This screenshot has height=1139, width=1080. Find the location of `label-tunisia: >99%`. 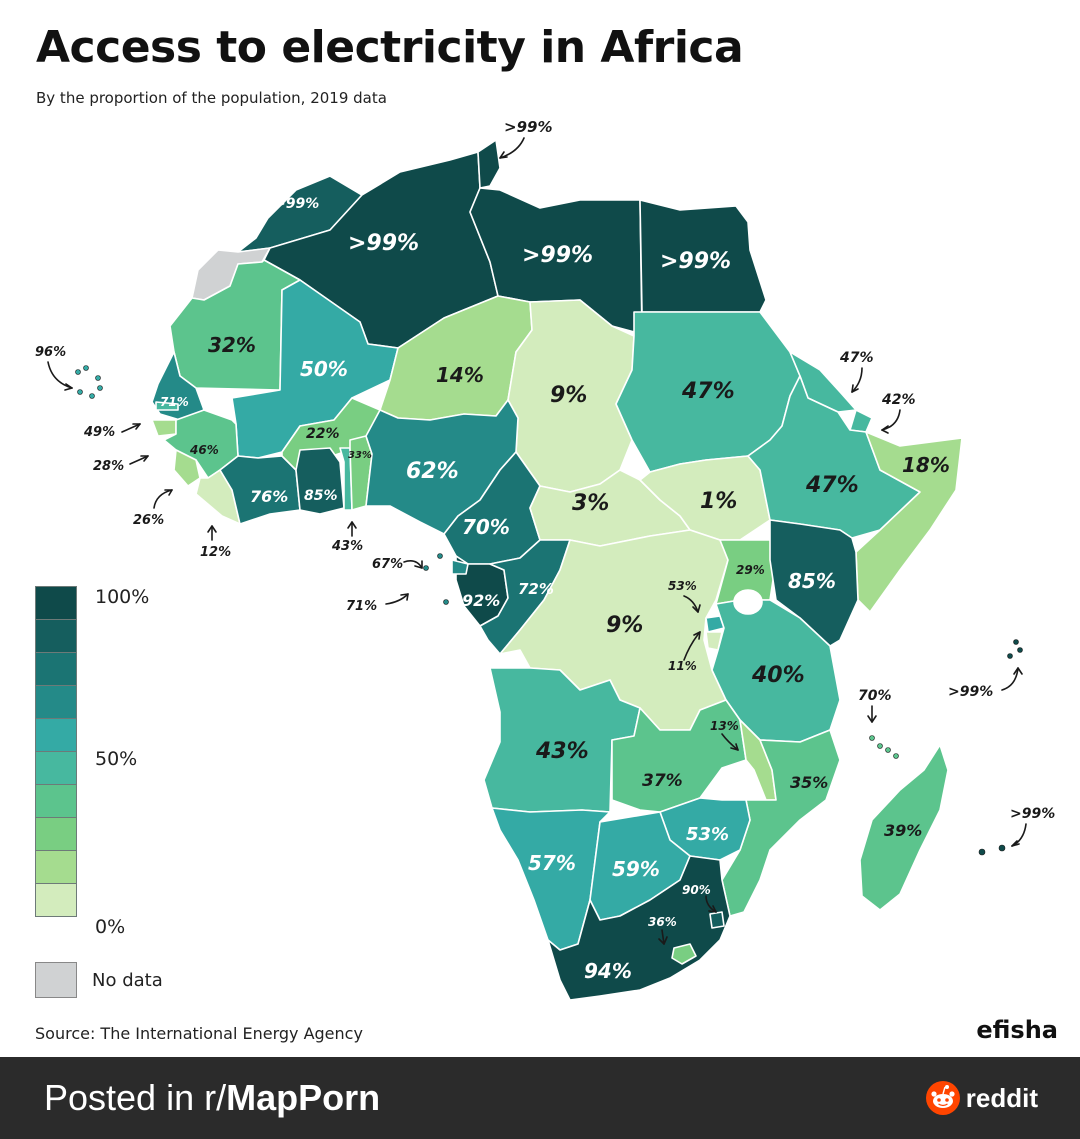

label-tunisia: >99% is located at coordinates (528, 127).